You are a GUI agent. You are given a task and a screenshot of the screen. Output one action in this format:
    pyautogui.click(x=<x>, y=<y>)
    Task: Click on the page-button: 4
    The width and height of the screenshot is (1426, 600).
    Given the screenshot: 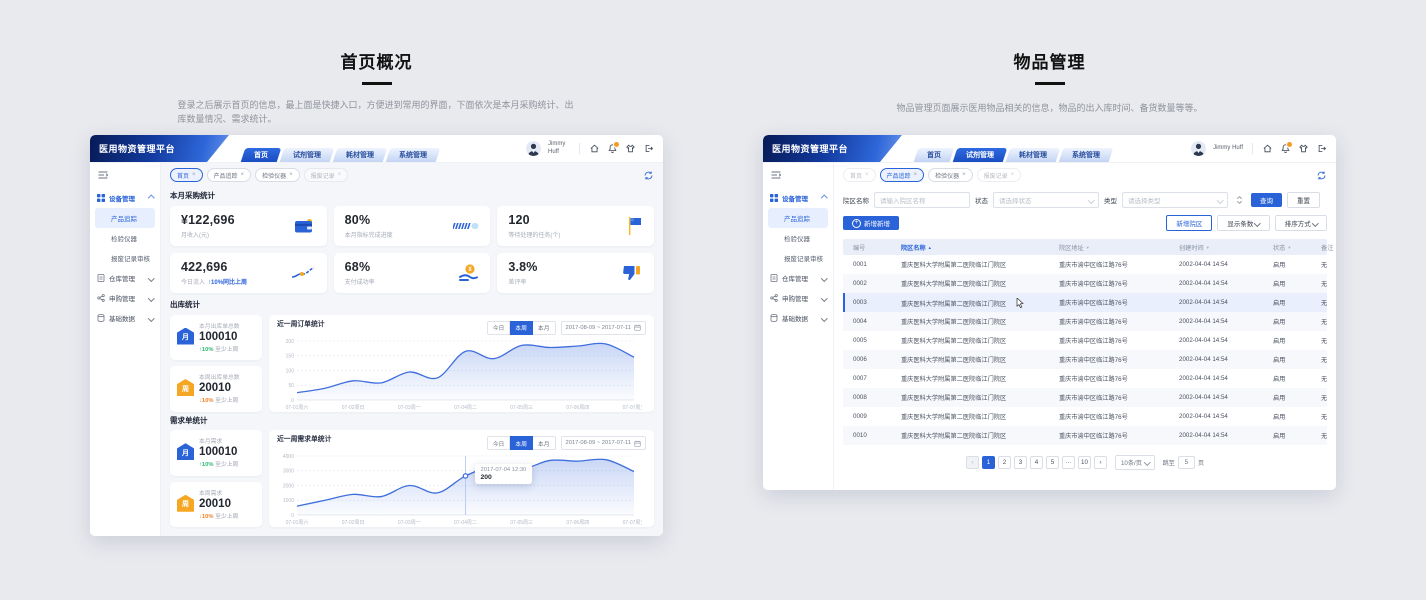 What is the action you would take?
    pyautogui.click(x=1036, y=462)
    